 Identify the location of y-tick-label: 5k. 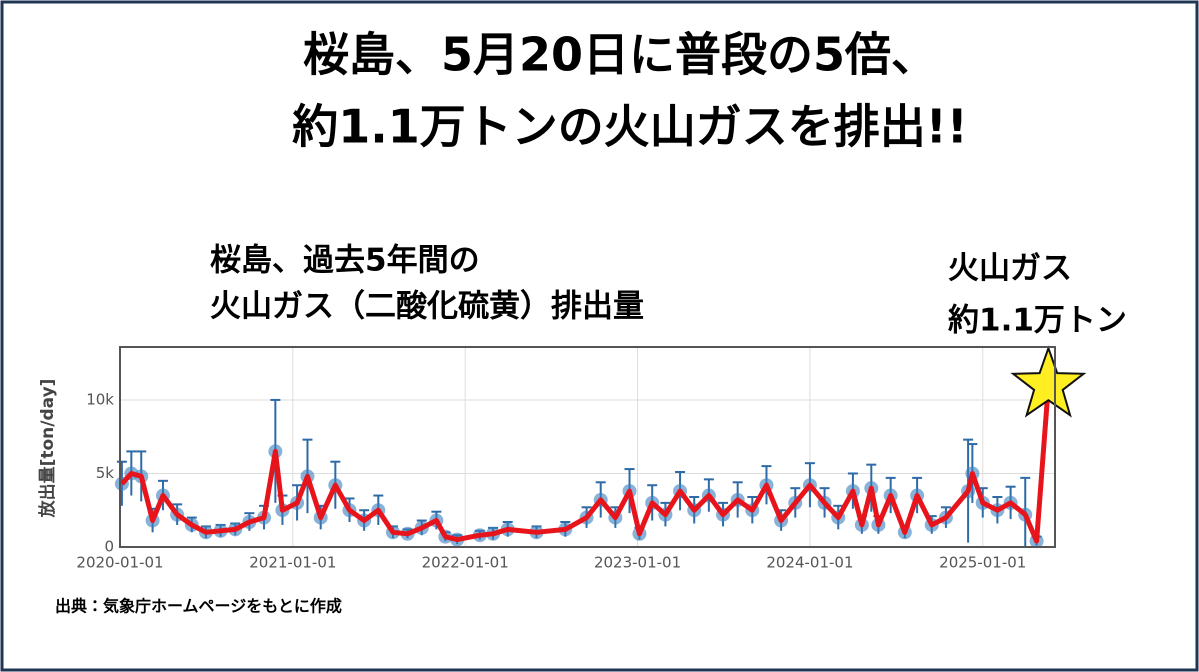
(105, 473).